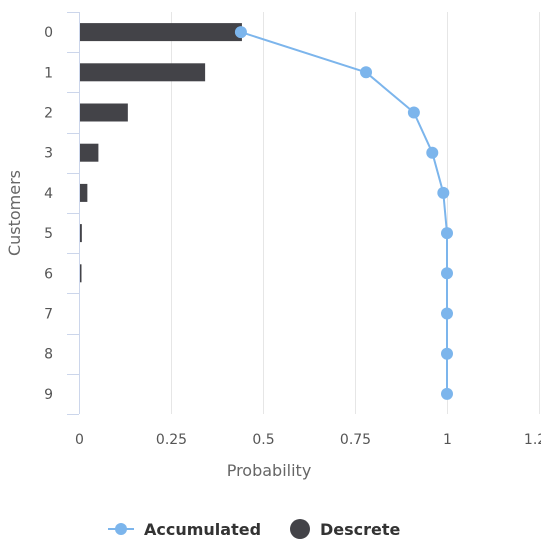 The width and height of the screenshot is (541, 550). I want to click on y-tick-label: 6, so click(48, 274).